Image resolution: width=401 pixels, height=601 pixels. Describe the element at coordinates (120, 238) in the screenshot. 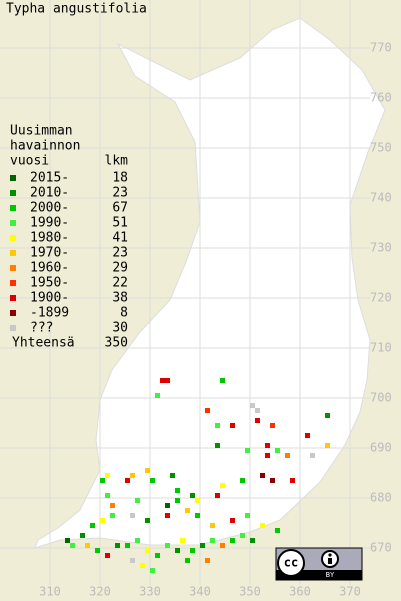

I see `legend-count: 41` at that location.